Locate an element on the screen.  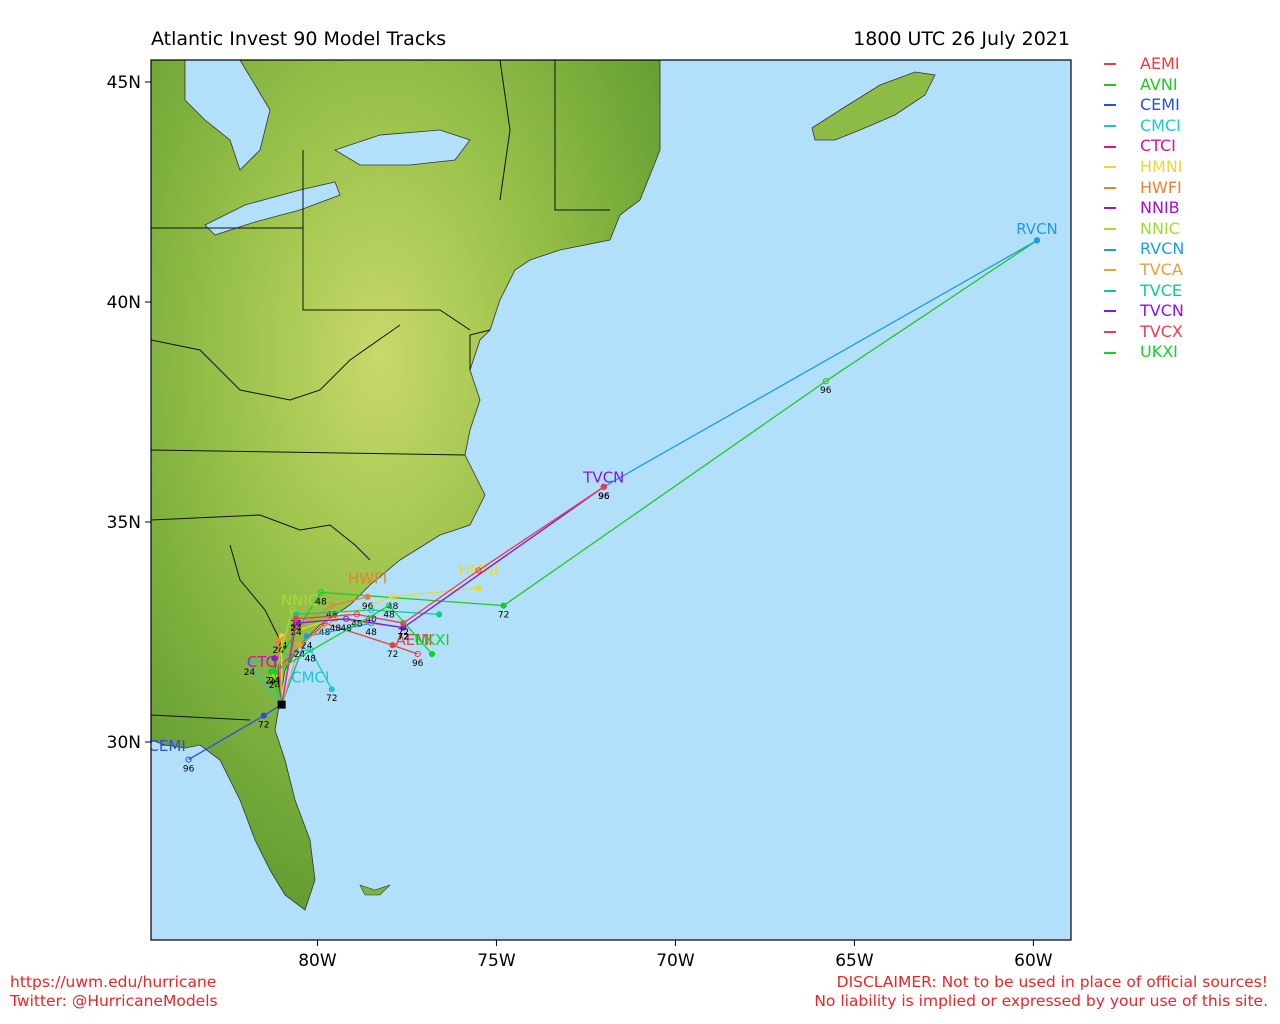
legend-label: CTCI is located at coordinates (1158, 146).